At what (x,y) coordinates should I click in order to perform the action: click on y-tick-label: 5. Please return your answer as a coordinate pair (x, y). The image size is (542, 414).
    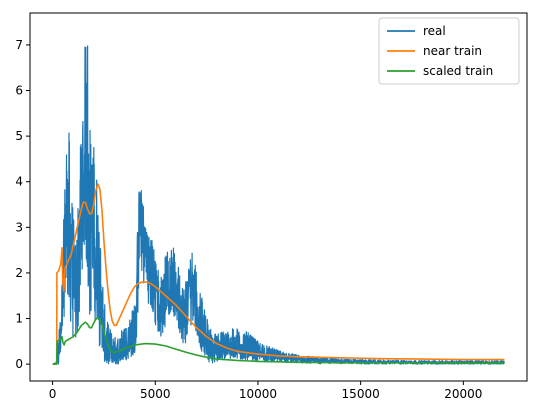
    Looking at the image, I should click on (19, 136).